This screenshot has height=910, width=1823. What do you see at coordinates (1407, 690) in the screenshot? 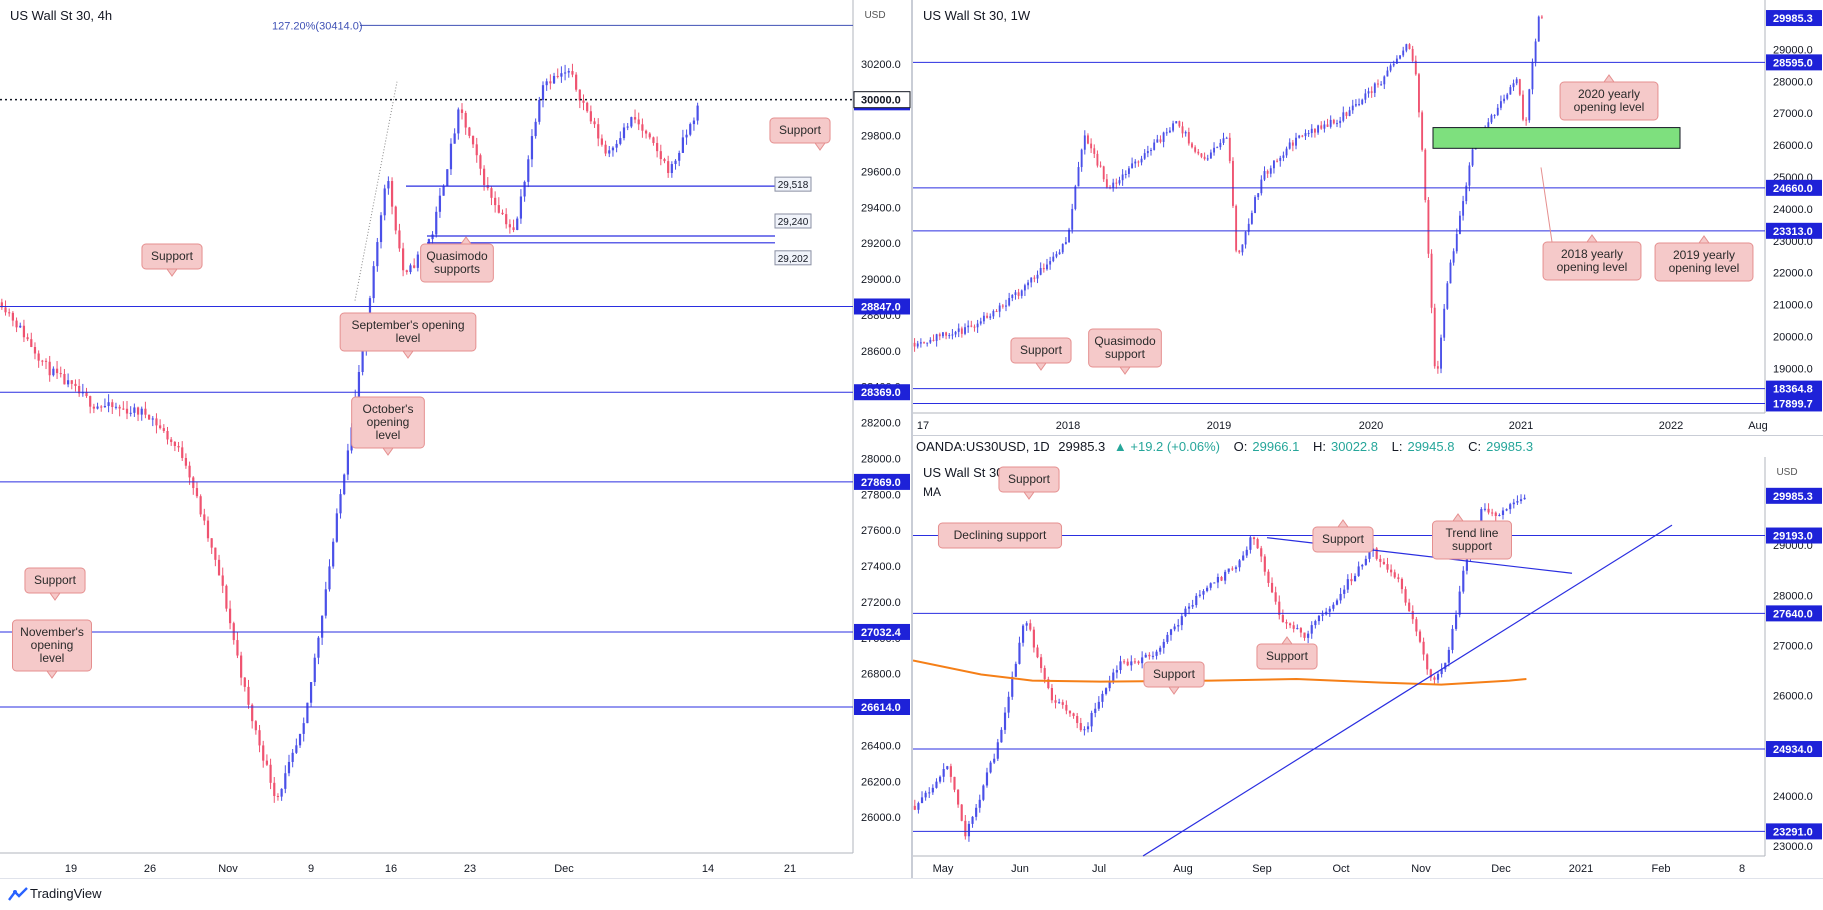
I see `trend-line-support` at bounding box center [1407, 690].